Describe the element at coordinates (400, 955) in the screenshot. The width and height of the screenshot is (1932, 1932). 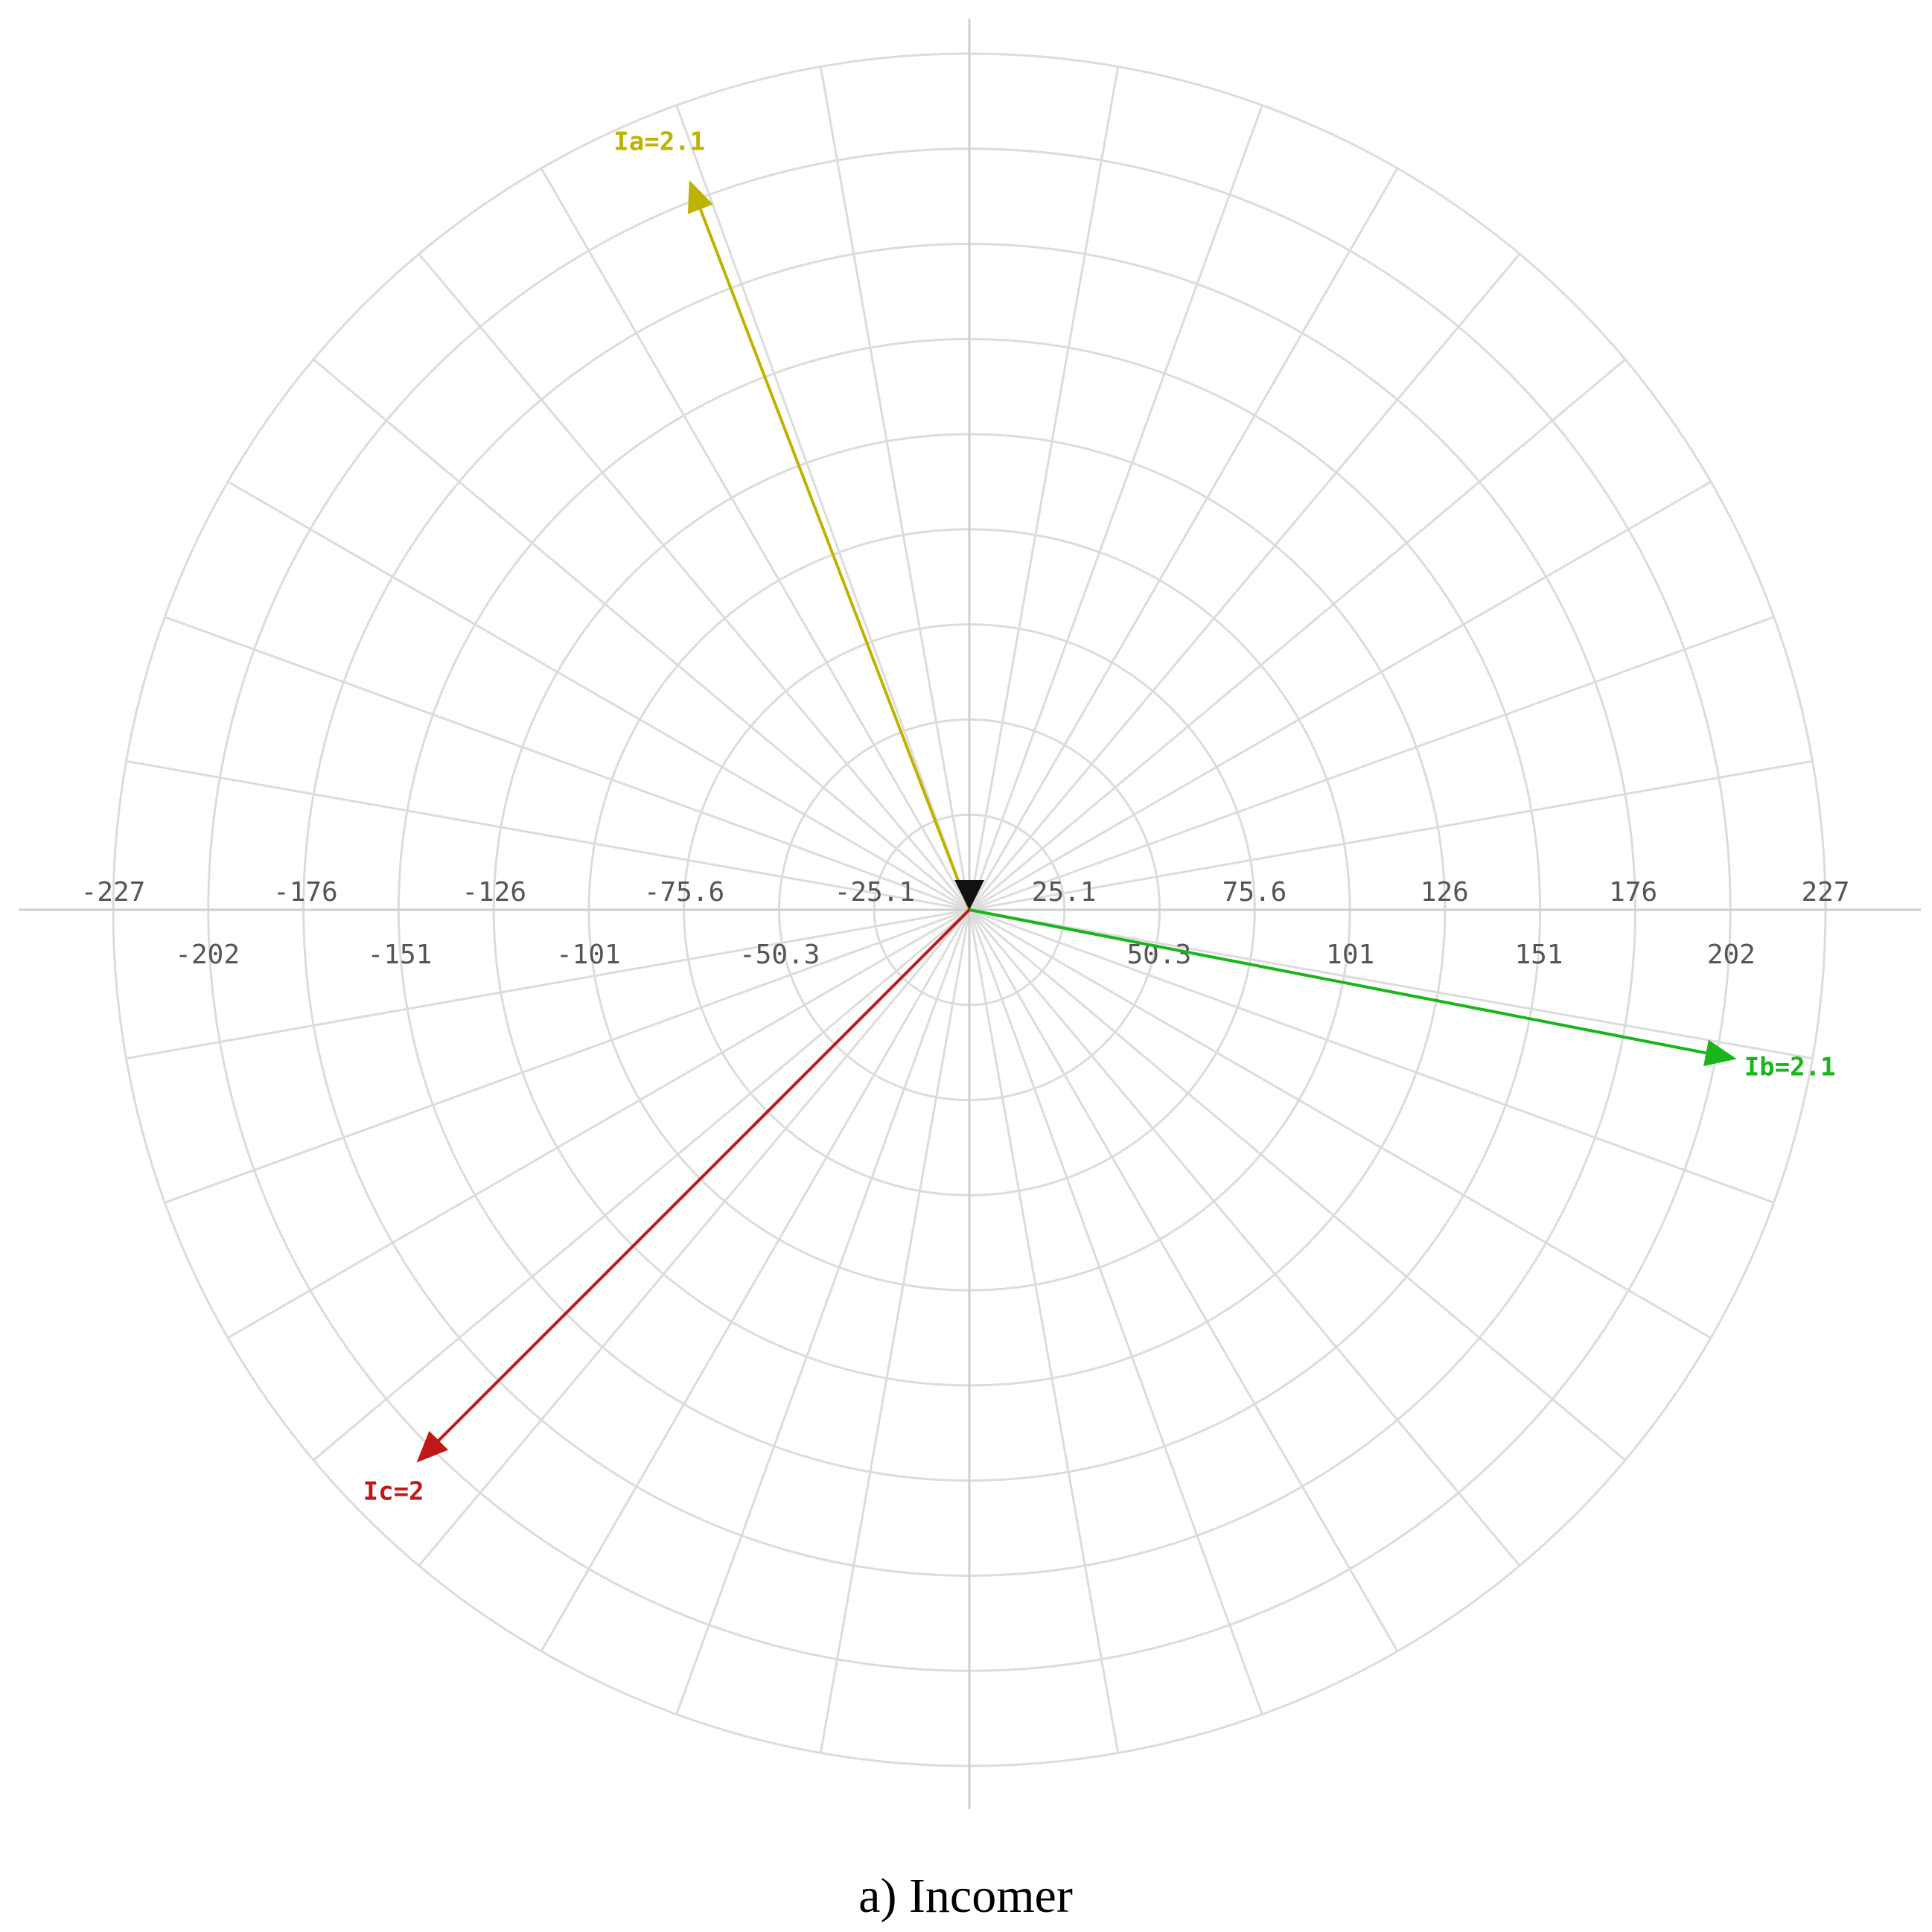
I see `ring-tick-label: -151` at that location.